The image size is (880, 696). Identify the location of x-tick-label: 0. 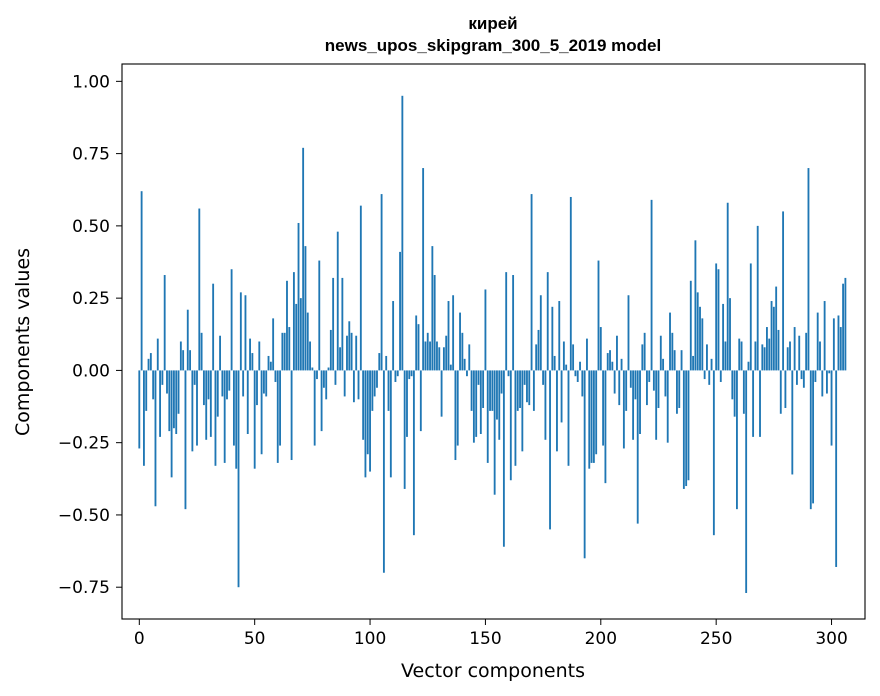
(139, 639).